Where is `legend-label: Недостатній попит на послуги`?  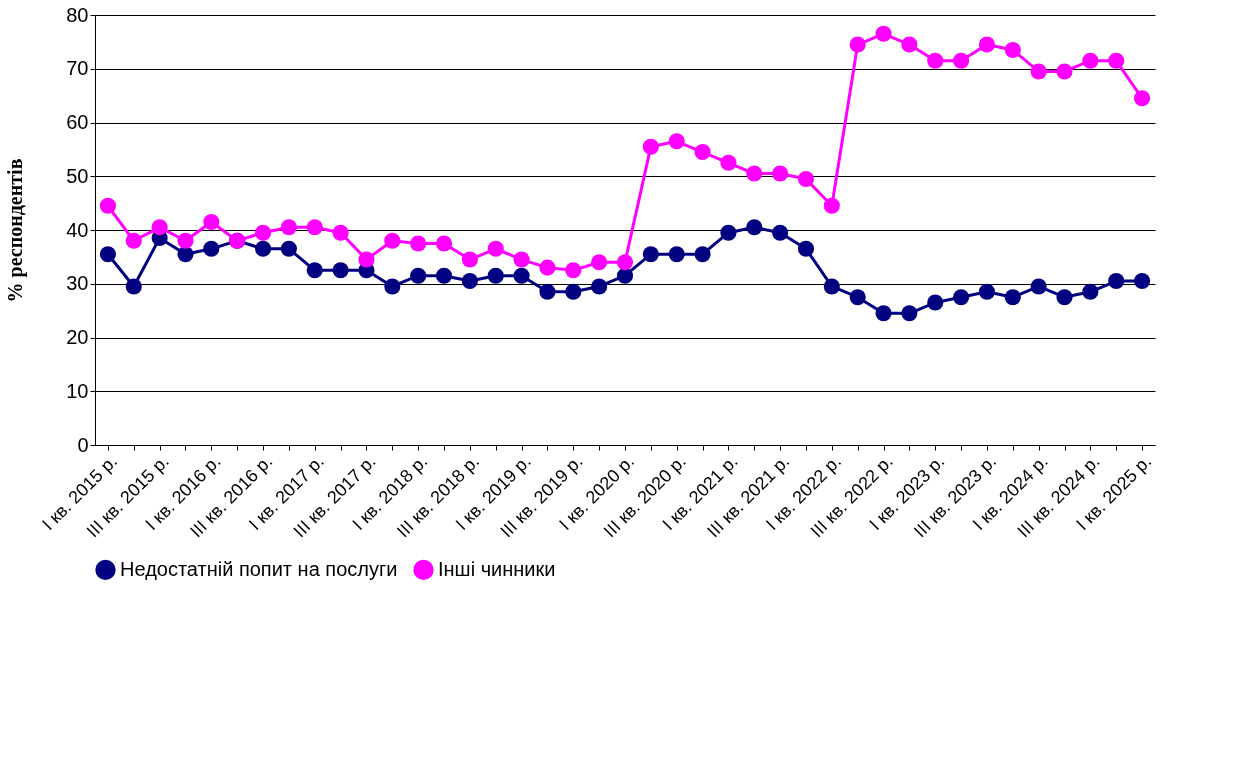
legend-label: Недостатній попит на послуги is located at coordinates (259, 568).